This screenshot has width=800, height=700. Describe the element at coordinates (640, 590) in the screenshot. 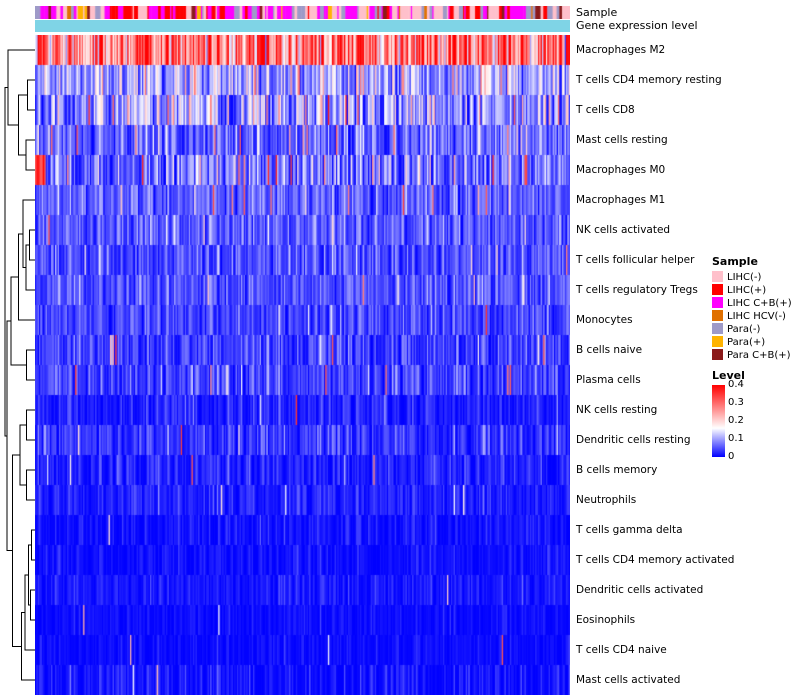

I see `row-label: Dendritic cells activated` at that location.